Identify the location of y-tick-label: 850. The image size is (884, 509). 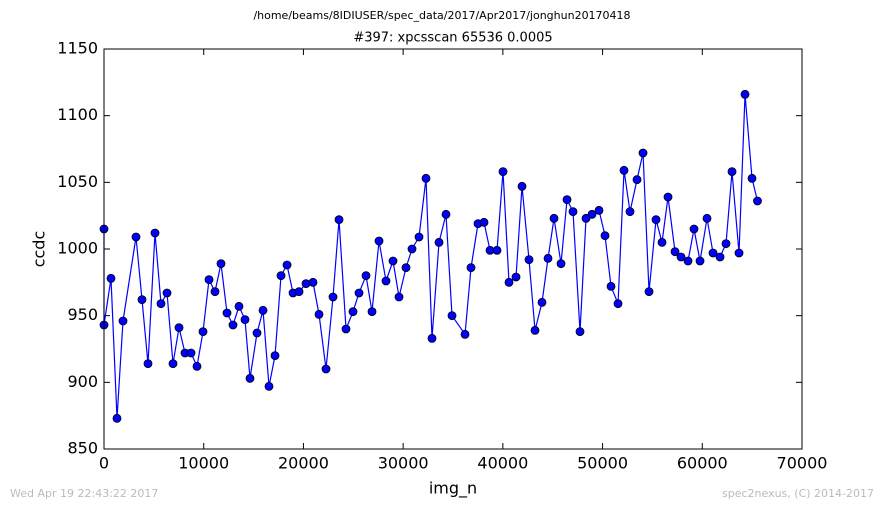
(82, 448).